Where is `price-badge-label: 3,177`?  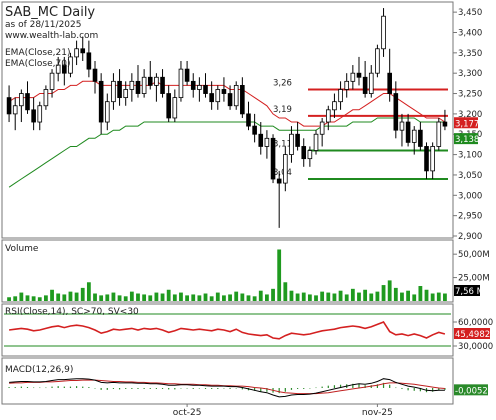 price-badge-label: 3,177 is located at coordinates (467, 124).